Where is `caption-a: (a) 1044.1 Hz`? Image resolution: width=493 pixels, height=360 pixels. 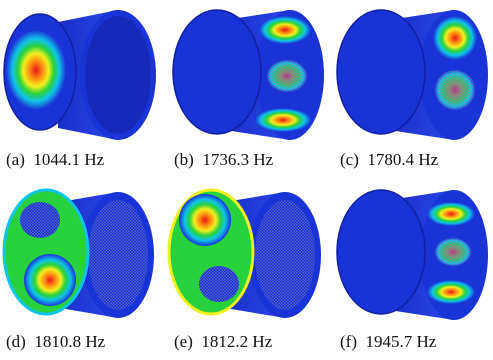
caption-a: (a) 1044.1 Hz is located at coordinates (55, 160).